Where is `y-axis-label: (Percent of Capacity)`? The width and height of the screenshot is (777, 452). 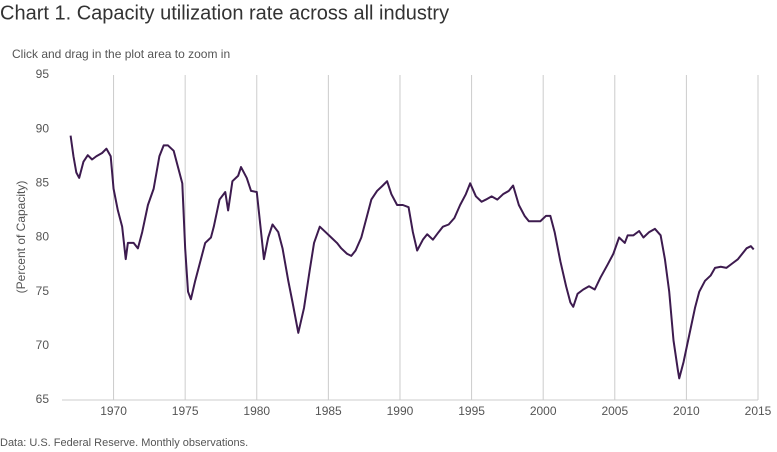 y-axis-label: (Percent of Capacity) is located at coordinates (21, 237).